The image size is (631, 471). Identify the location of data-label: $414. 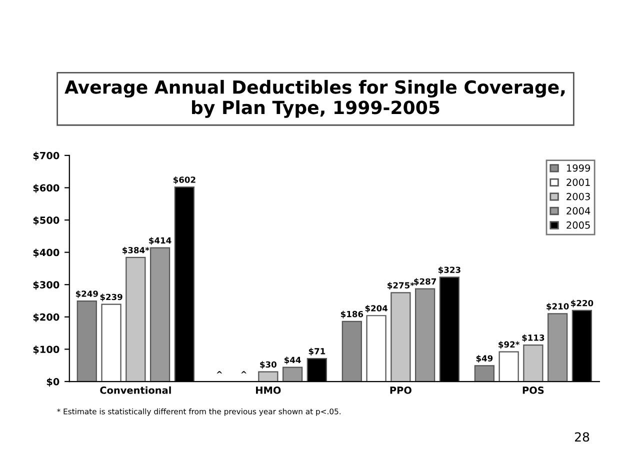
(160, 241).